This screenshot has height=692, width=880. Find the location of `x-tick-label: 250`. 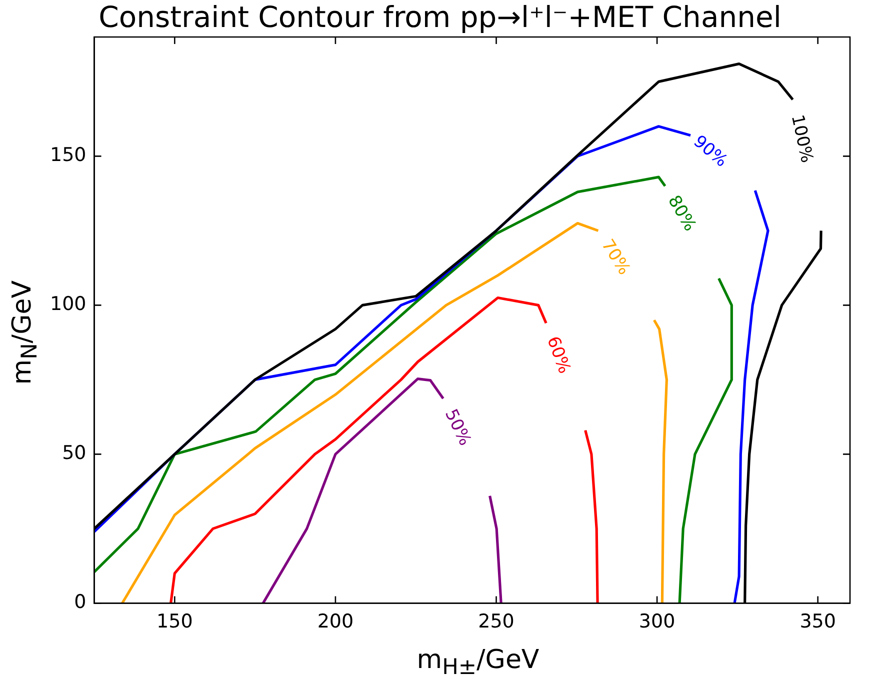

x-tick-label: 250 is located at coordinates (496, 621).